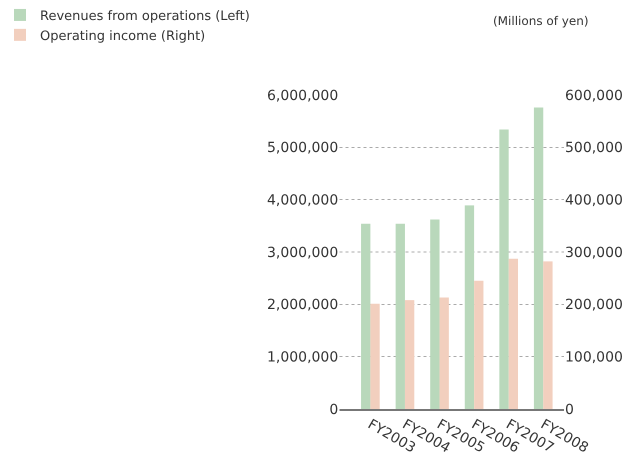  Describe the element at coordinates (333, 410) in the screenshot. I see `y-tick-label: 0` at that location.